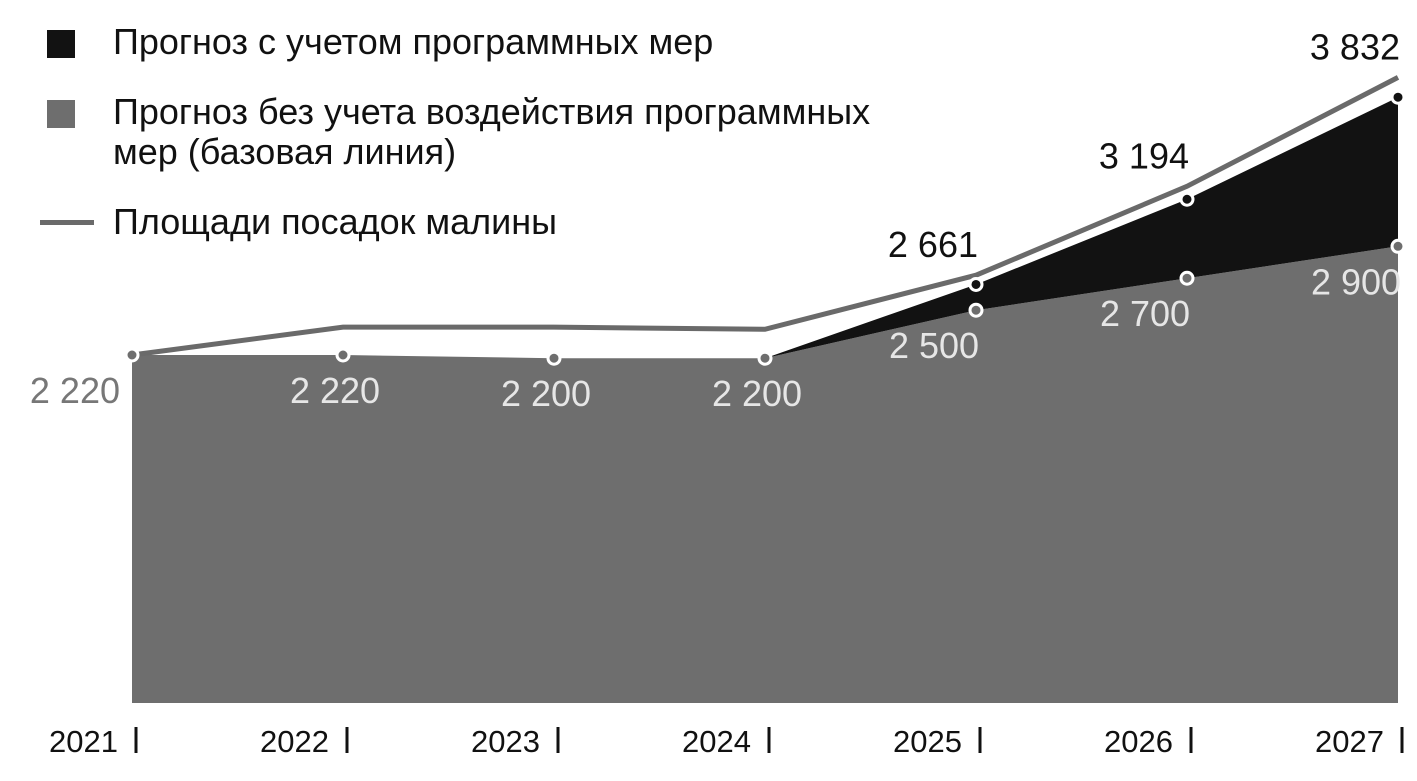  What do you see at coordinates (1349, 741) in the screenshot?
I see `x-tick-label: 2027` at bounding box center [1349, 741].